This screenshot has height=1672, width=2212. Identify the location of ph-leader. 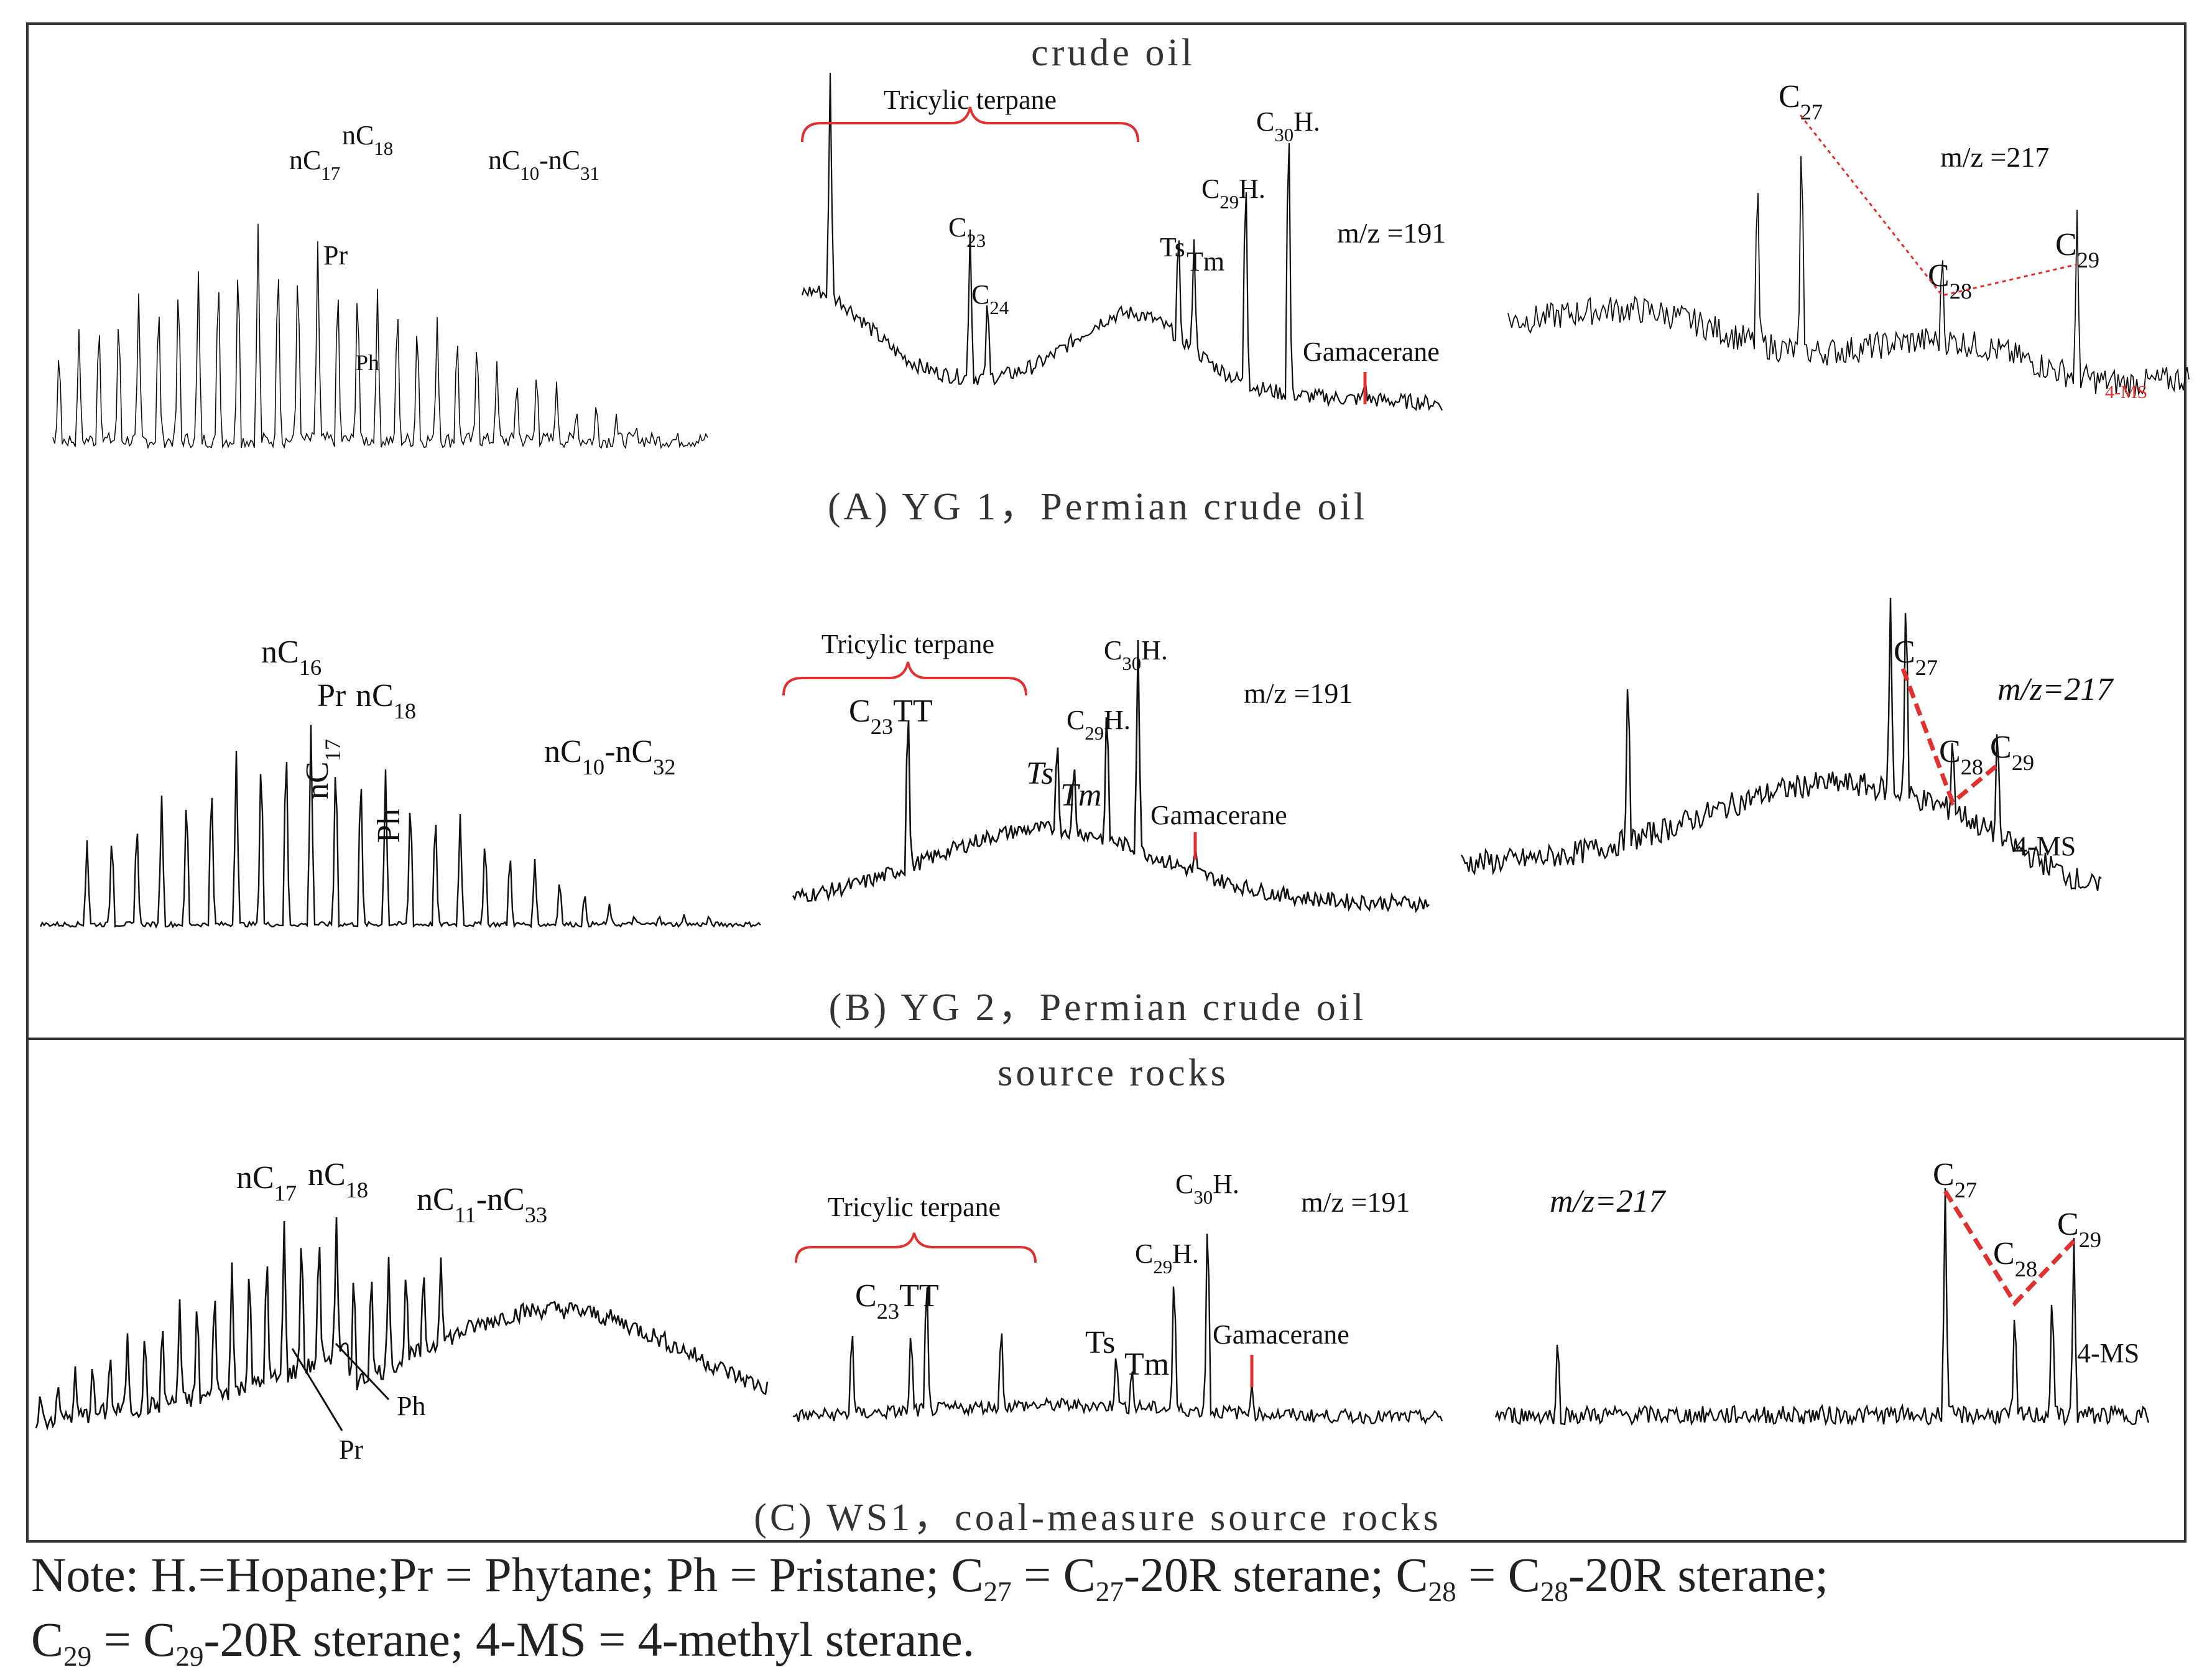
(362, 1371).